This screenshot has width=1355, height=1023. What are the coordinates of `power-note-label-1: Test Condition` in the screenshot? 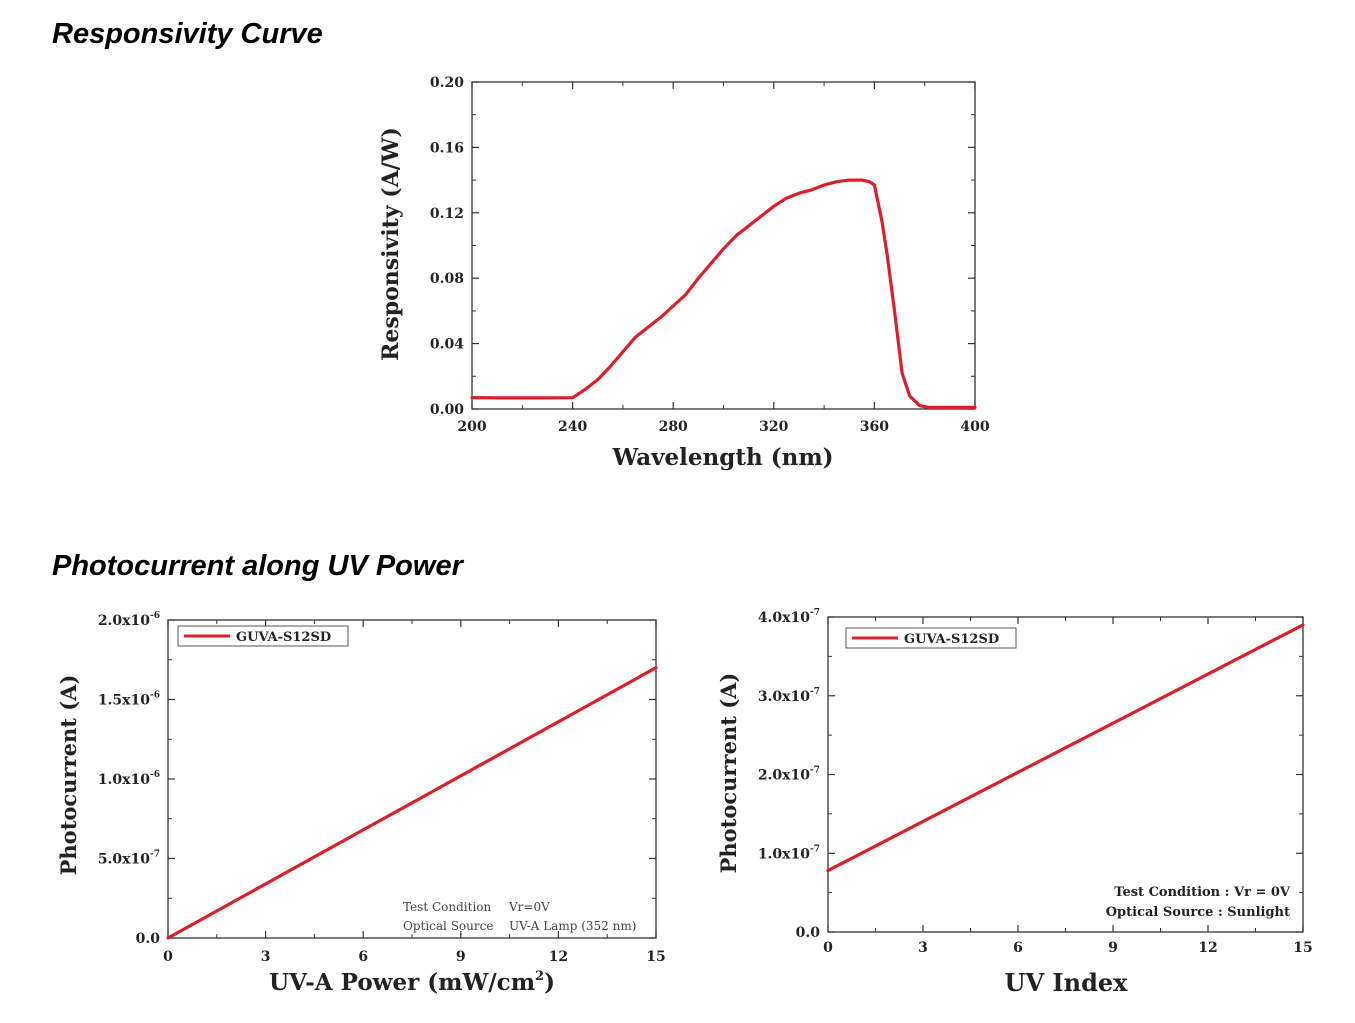 It's located at (447, 907).